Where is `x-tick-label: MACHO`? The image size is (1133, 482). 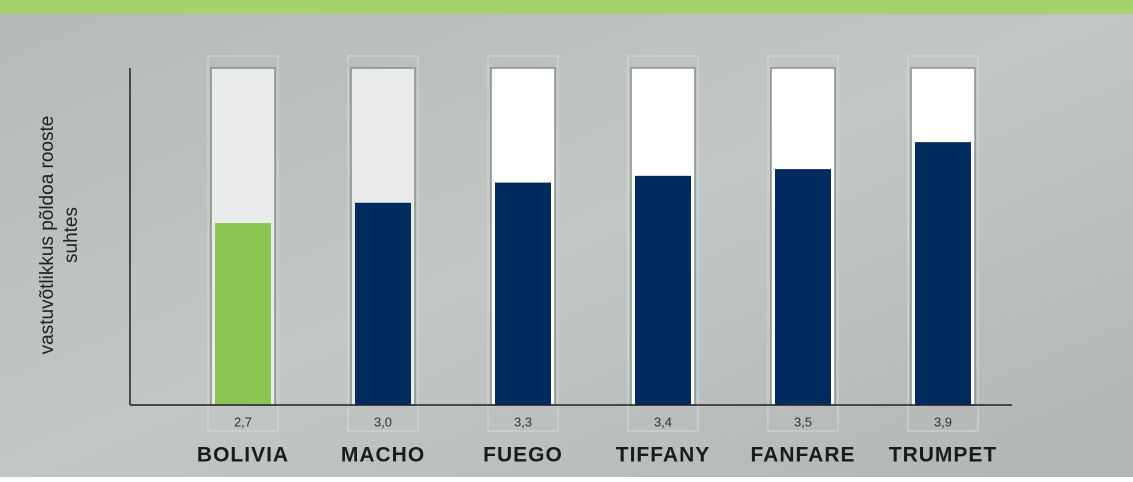
x-tick-label: MACHO is located at coordinates (383, 455).